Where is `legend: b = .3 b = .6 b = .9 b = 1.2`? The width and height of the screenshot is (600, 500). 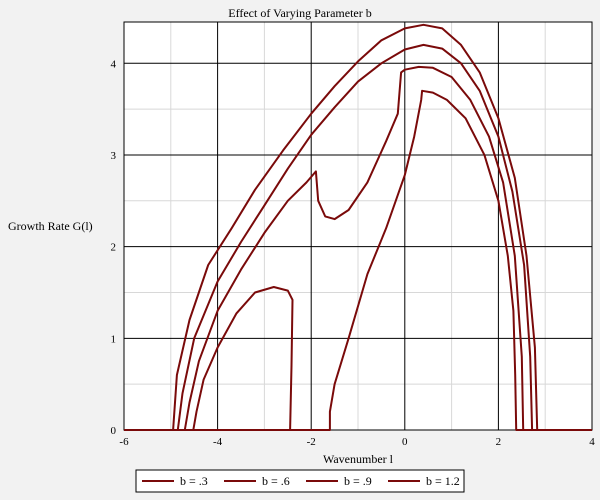 legend: b = .3 b = .6 b = .9 b = 1.2 is located at coordinates (300, 481).